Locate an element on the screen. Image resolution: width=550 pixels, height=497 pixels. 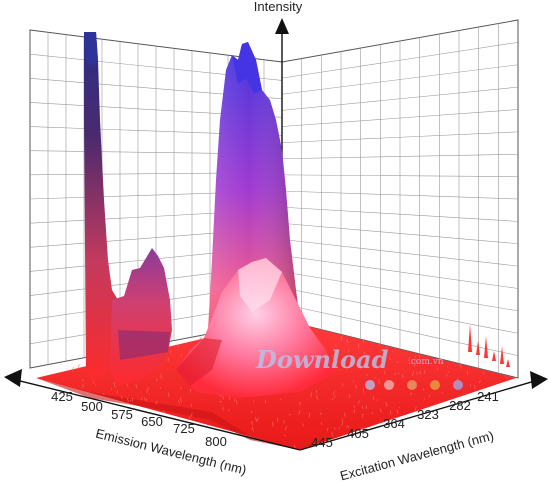
floor-spikes is located at coordinates (489, 345).